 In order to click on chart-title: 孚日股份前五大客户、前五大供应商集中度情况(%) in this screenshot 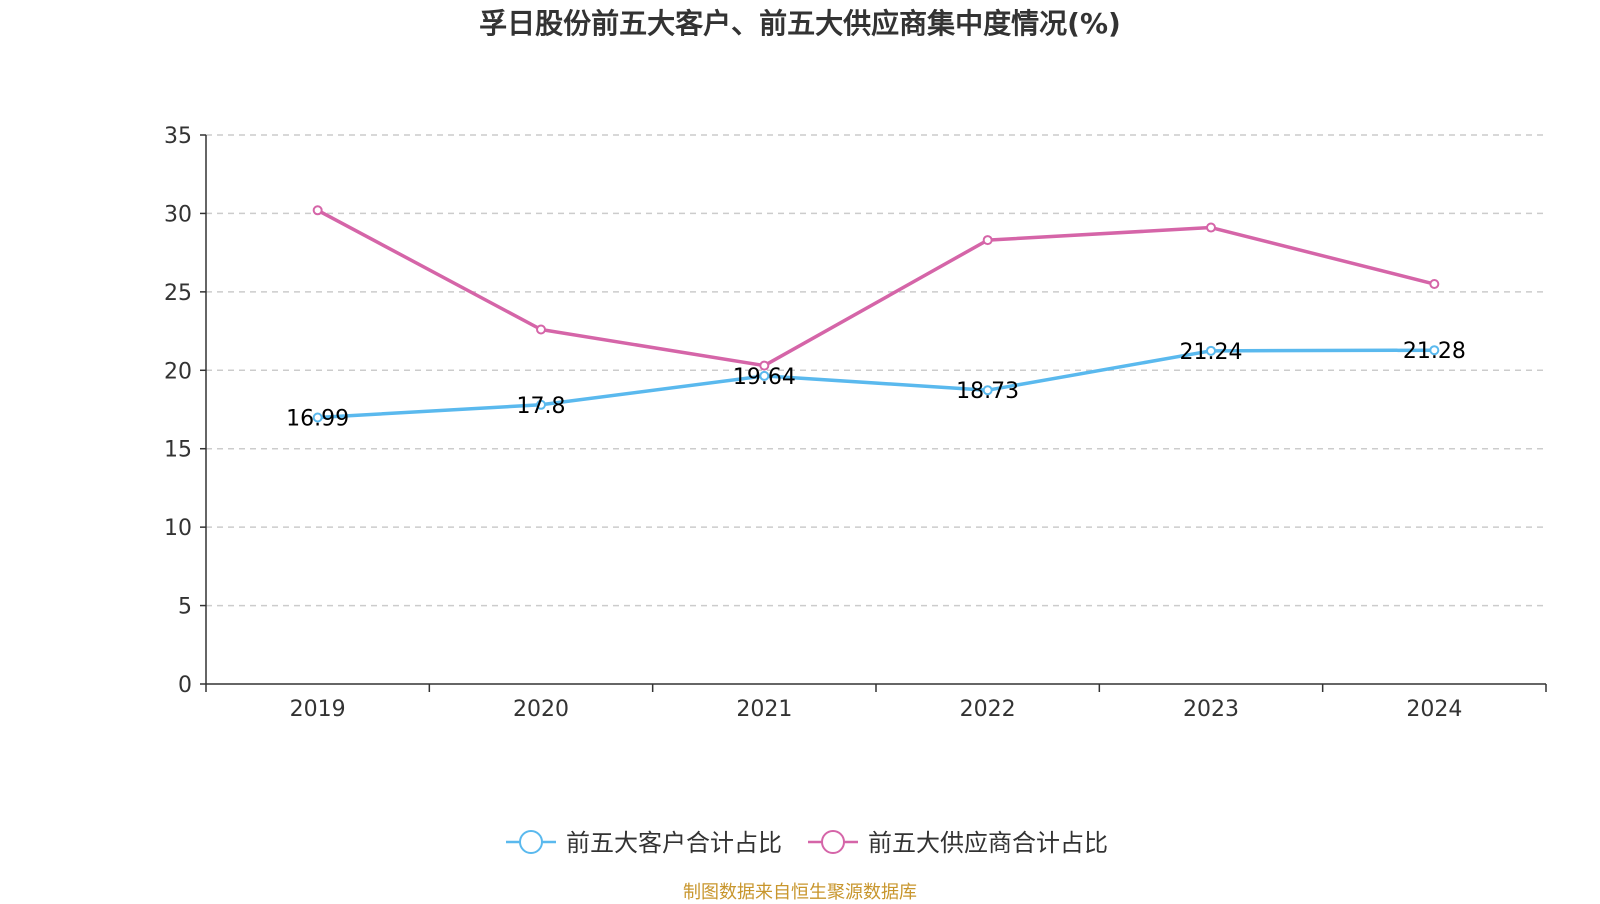, I will do `click(800, 23)`.